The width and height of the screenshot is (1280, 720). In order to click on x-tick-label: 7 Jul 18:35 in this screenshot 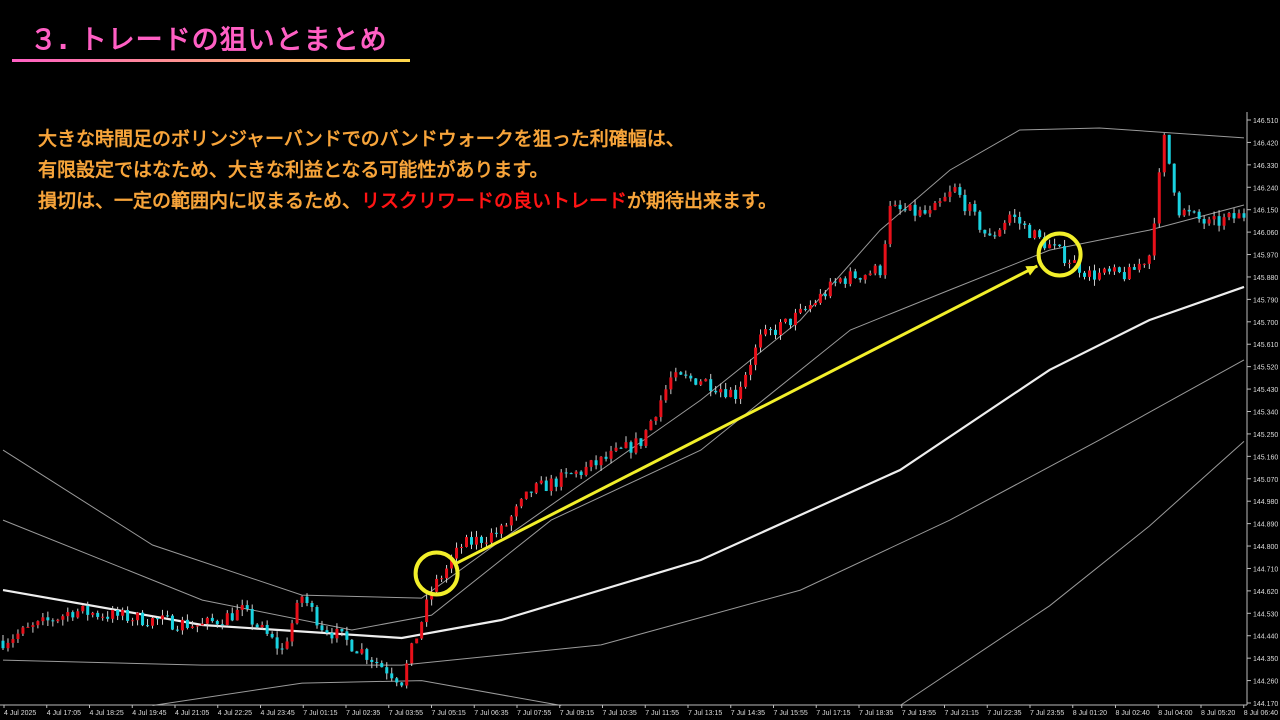, I will do `click(876, 713)`.